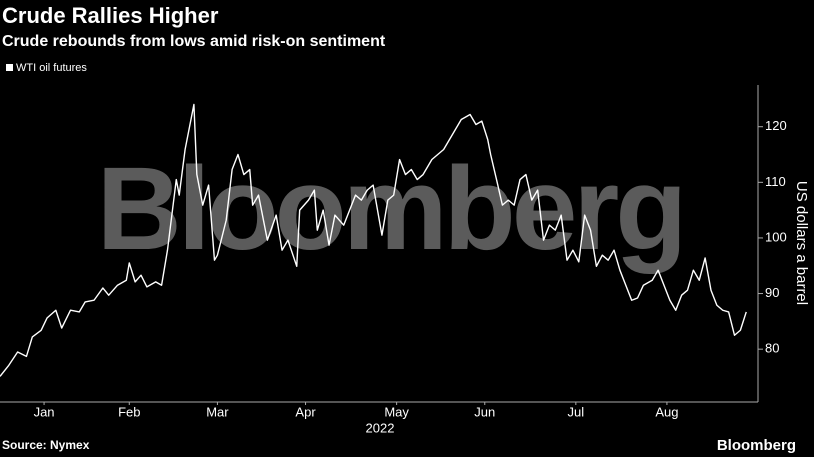  Describe the element at coordinates (776, 236) in the screenshot. I see `y-tick-label: 100` at that location.